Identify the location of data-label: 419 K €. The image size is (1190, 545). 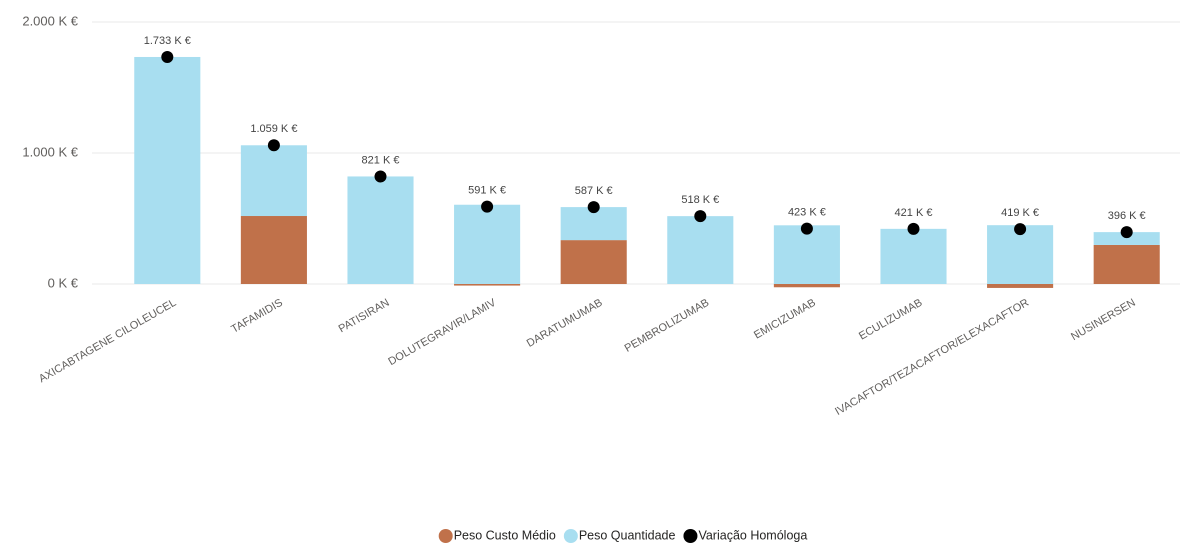
(1020, 213).